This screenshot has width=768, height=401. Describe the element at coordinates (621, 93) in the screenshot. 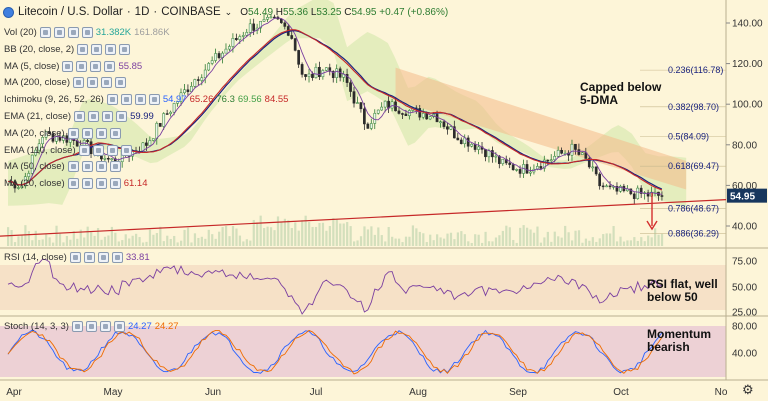

I see `annotation-capped: Capped below 5-DMA` at that location.